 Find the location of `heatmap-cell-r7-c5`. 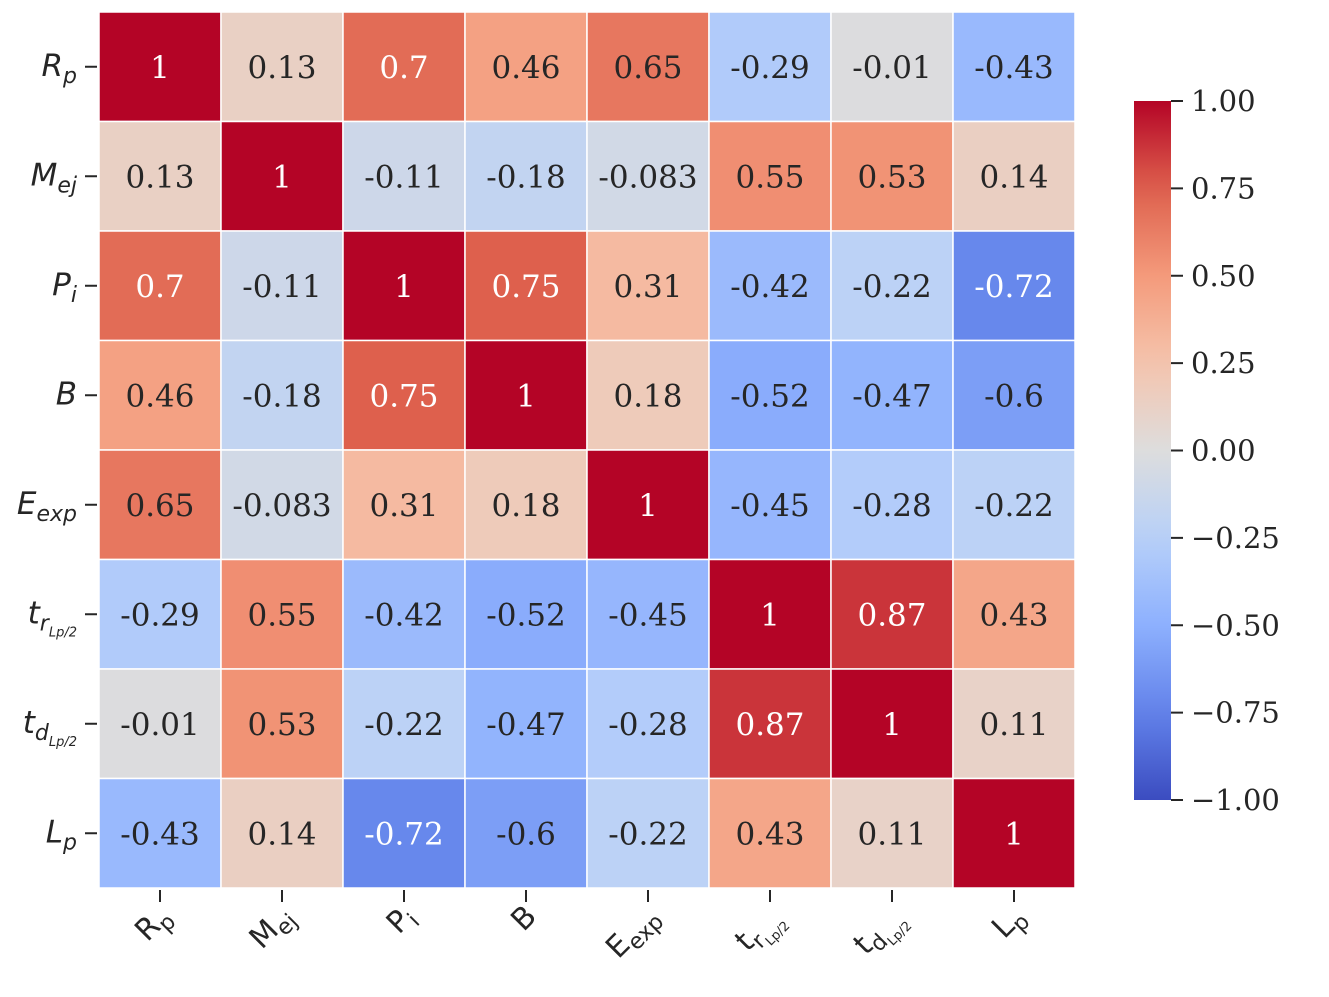

heatmap-cell-r7-c5 is located at coordinates (770, 833).